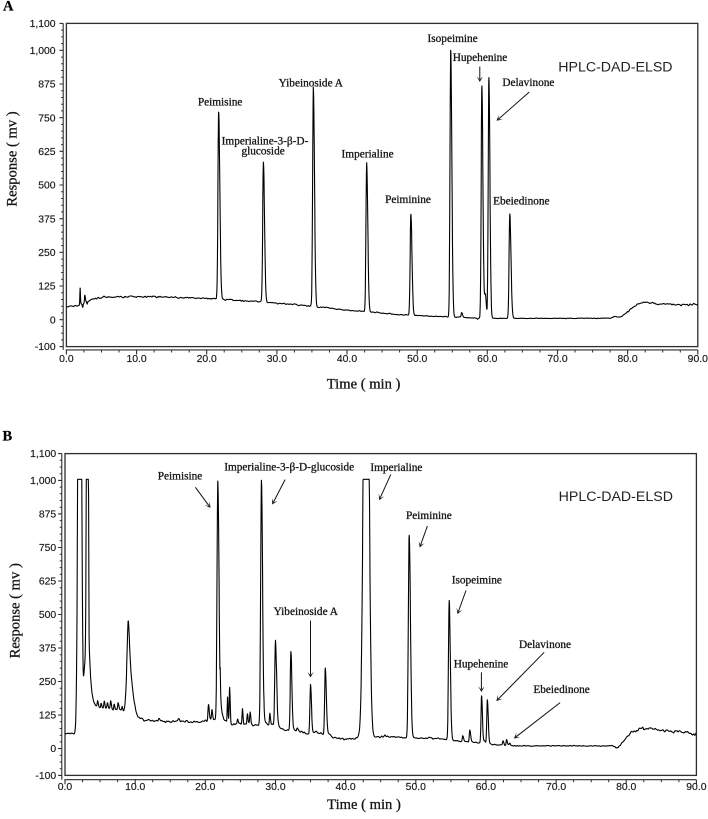  What do you see at coordinates (289, 468) in the screenshot?
I see `svg-text: Imperialine-3-β-D-glucoside` at bounding box center [289, 468].